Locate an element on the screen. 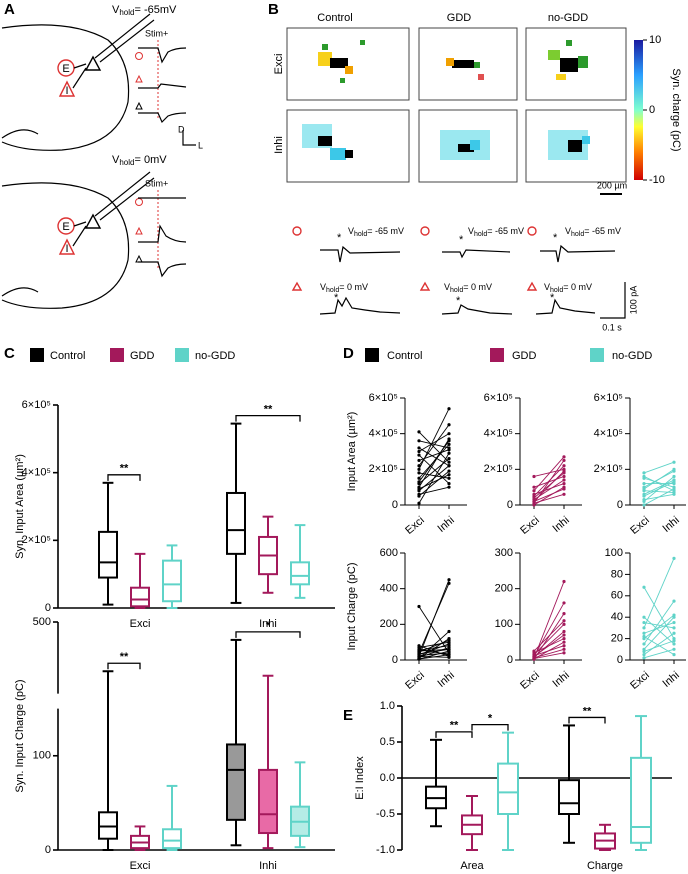 The width and height of the screenshot is (688, 874). y-tick-label: 60 is located at coordinates (617, 596).